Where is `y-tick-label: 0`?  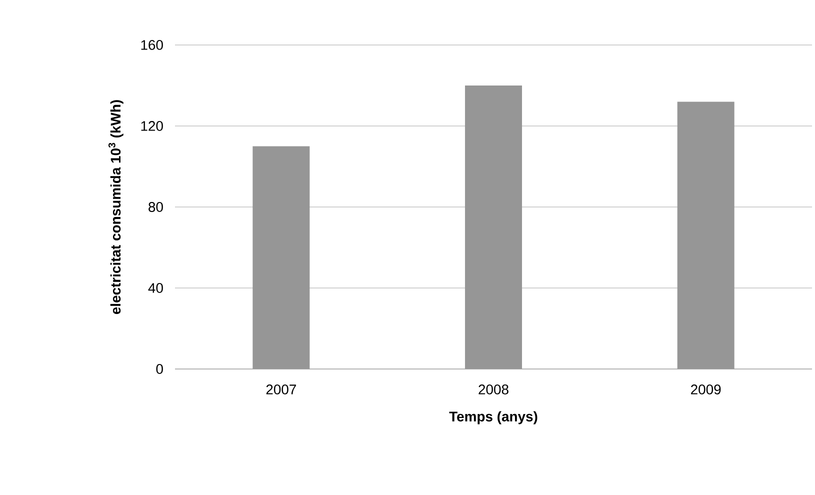 y-tick-label: 0 is located at coordinates (159, 369).